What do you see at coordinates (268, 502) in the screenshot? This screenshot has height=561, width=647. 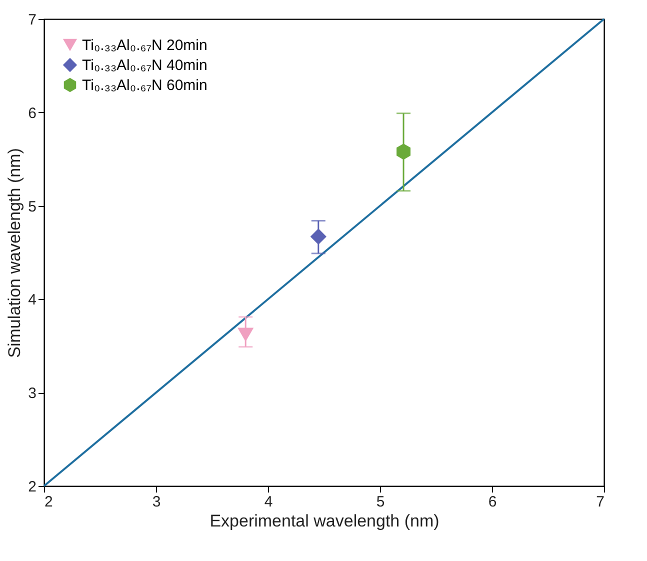 I see `x-tick-label: 4` at bounding box center [268, 502].